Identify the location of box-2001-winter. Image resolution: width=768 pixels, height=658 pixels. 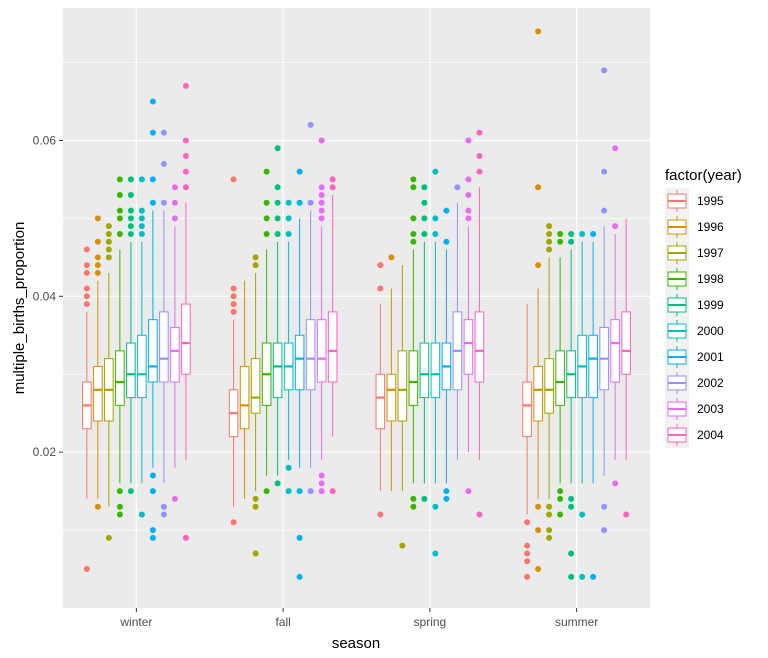
(153, 319).